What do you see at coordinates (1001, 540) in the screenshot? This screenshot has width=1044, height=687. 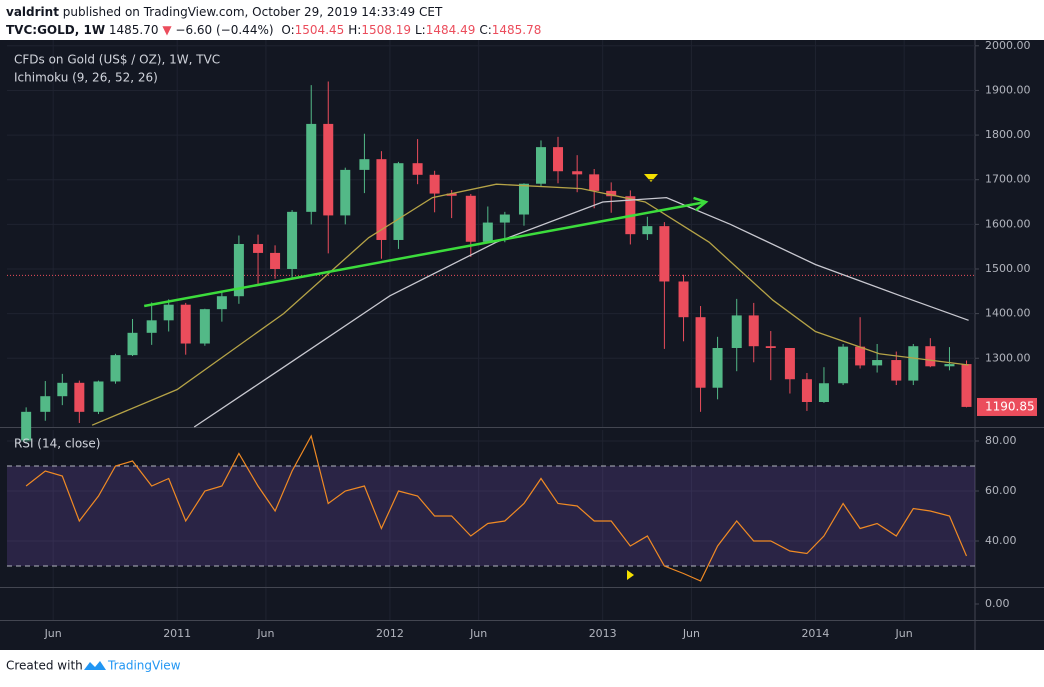 I see `y-tick-label: 40.00` at bounding box center [1001, 540].